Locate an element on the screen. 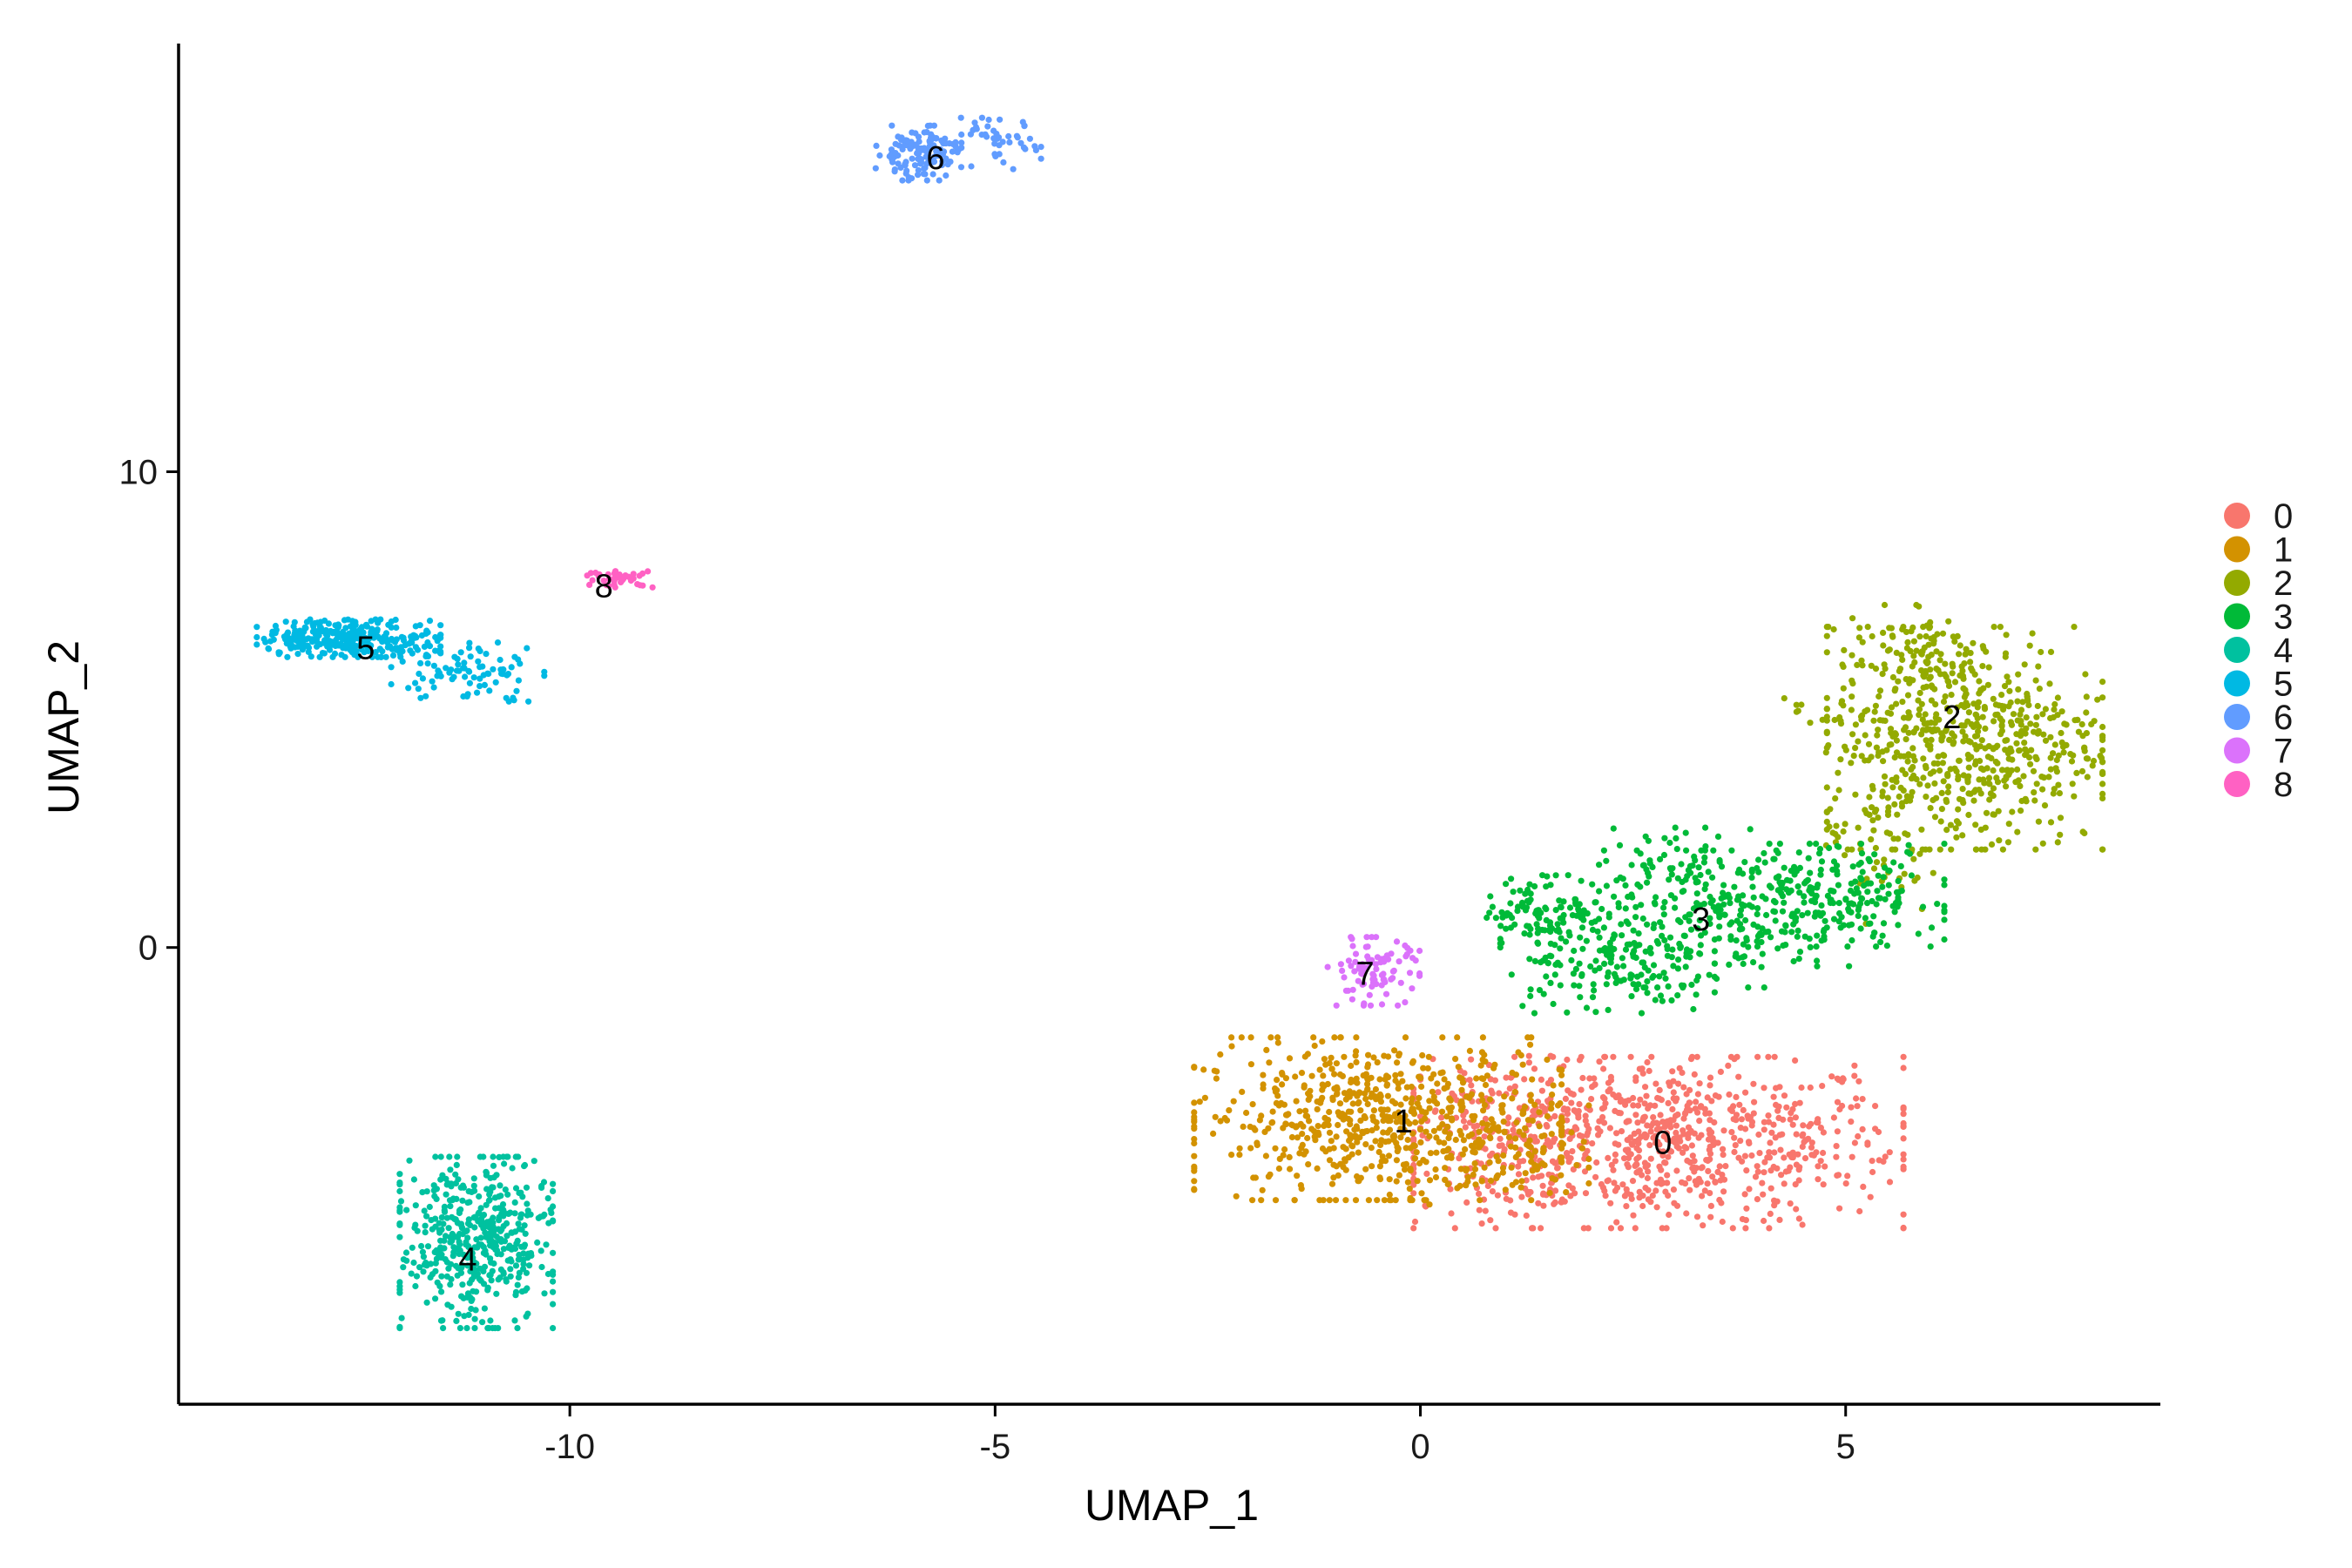  legend-item-1: 1 is located at coordinates (2259, 550).